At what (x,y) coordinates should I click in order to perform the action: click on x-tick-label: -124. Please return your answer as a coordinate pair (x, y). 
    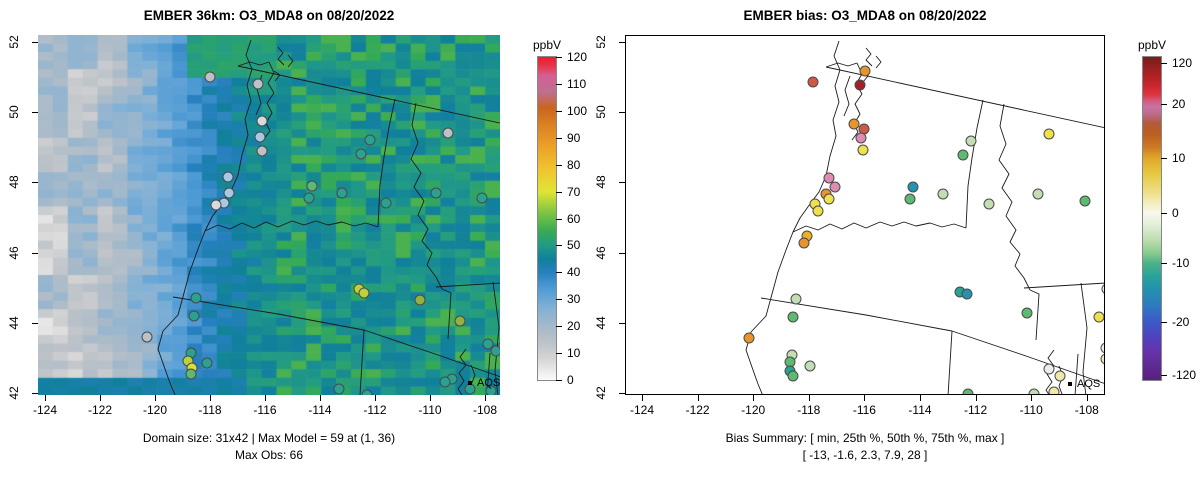
    Looking at the image, I should click on (642, 410).